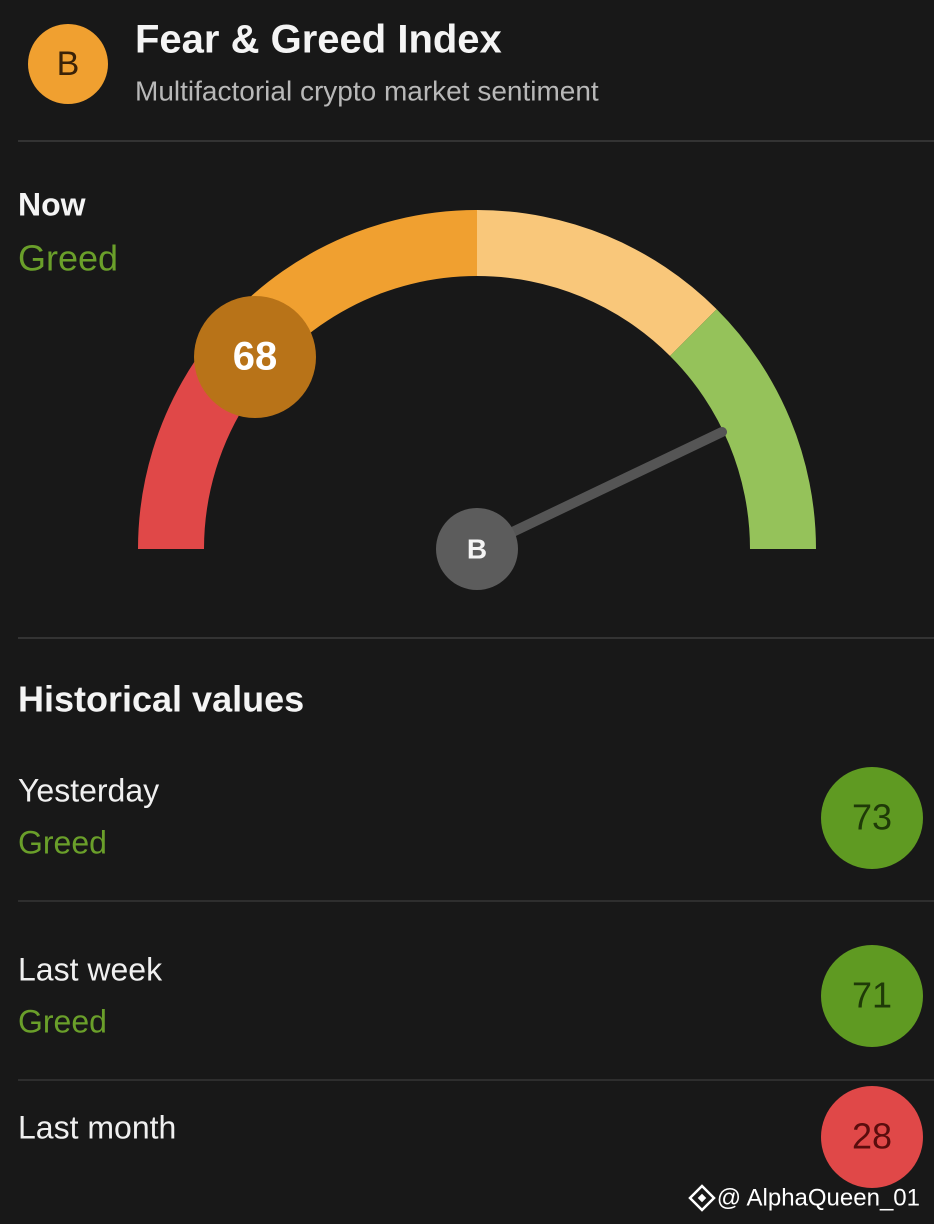  I want to click on logo-circle, so click(68, 64).